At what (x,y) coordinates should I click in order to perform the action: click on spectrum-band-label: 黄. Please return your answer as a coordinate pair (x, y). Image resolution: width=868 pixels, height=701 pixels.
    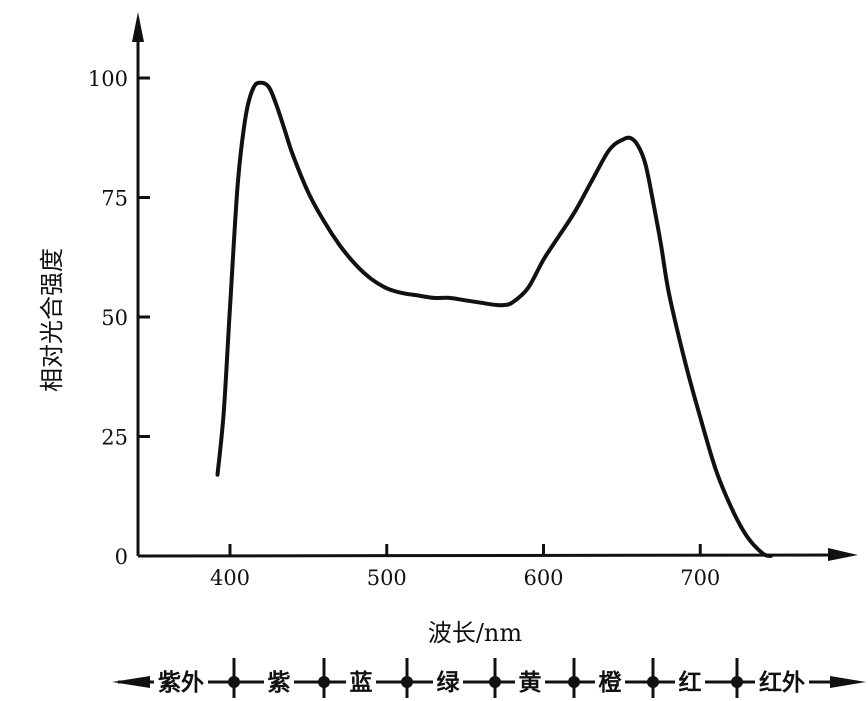
    Looking at the image, I should click on (530, 682).